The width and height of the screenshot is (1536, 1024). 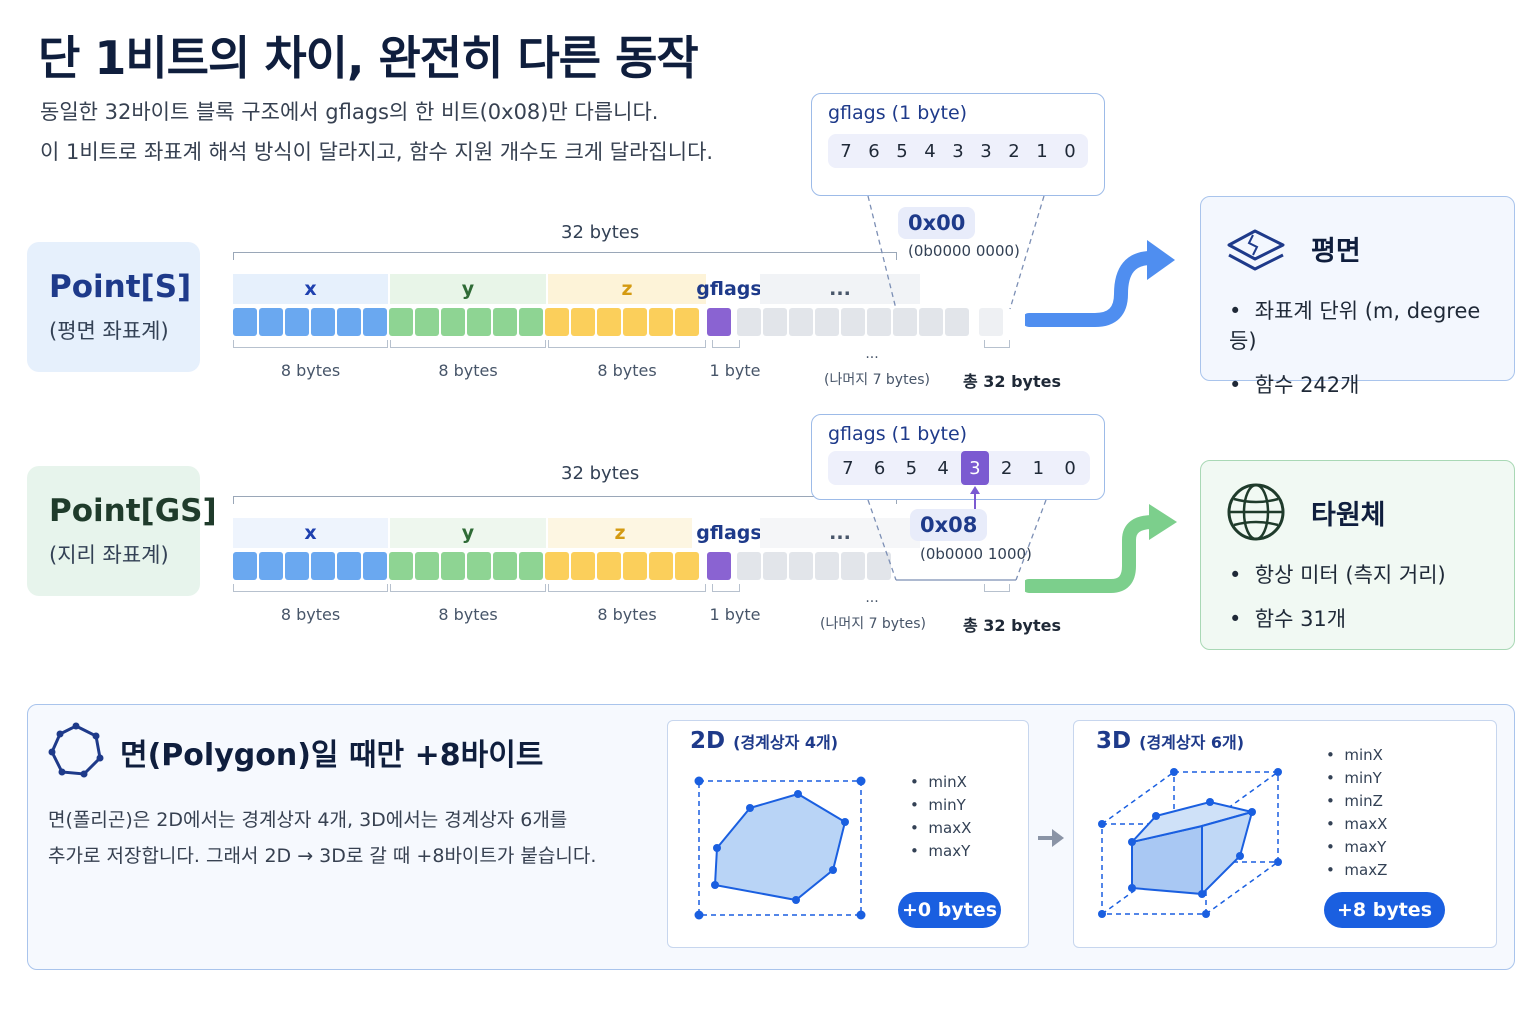 What do you see at coordinates (109, 331) in the screenshot?
I see `point-s-sub: (평면 좌표계)` at bounding box center [109, 331].